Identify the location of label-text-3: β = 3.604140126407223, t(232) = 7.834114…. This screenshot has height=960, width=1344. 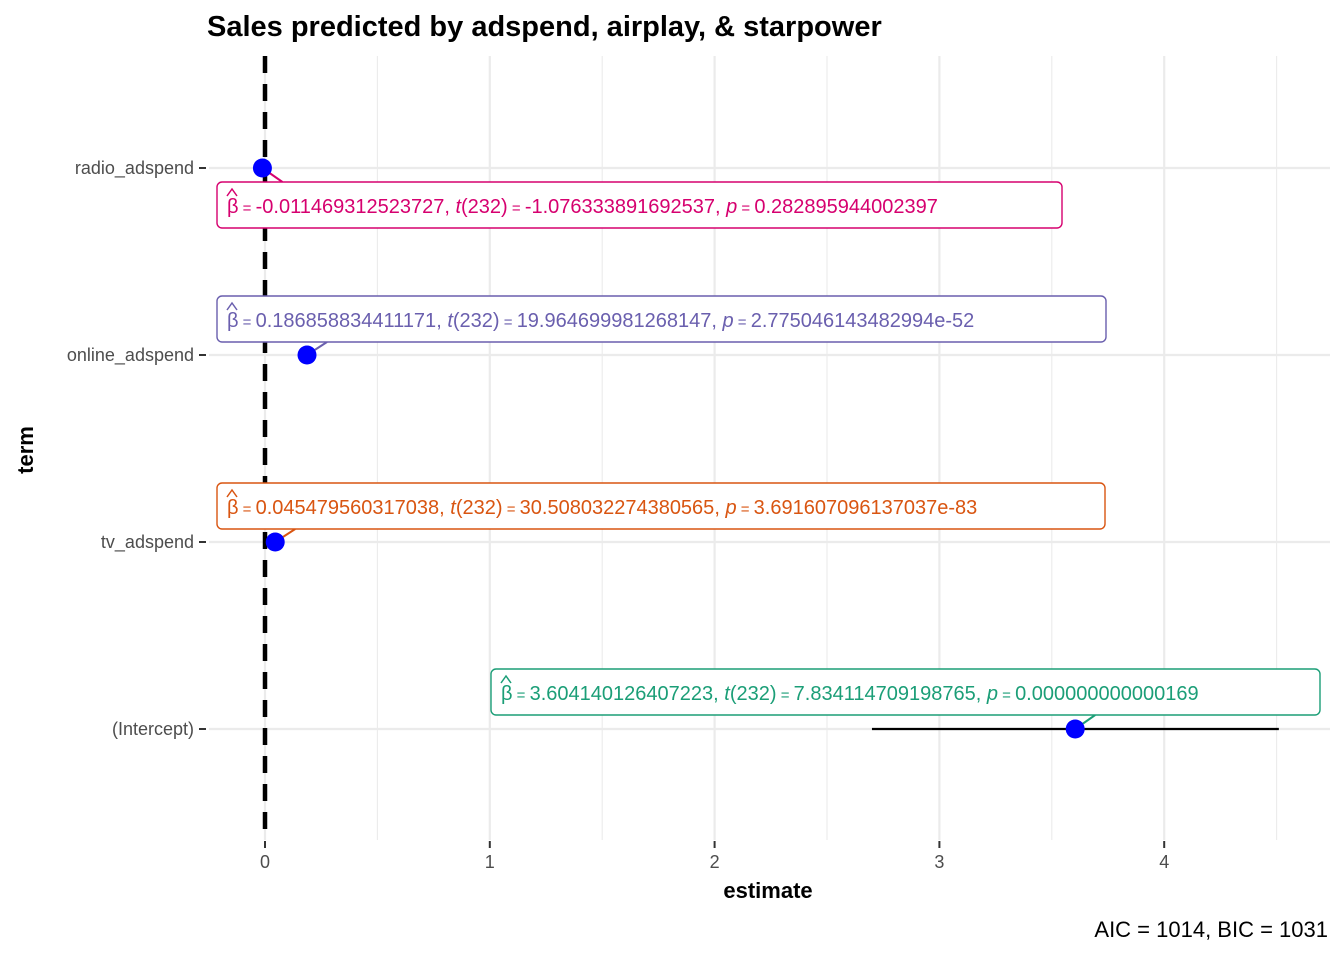
(850, 694).